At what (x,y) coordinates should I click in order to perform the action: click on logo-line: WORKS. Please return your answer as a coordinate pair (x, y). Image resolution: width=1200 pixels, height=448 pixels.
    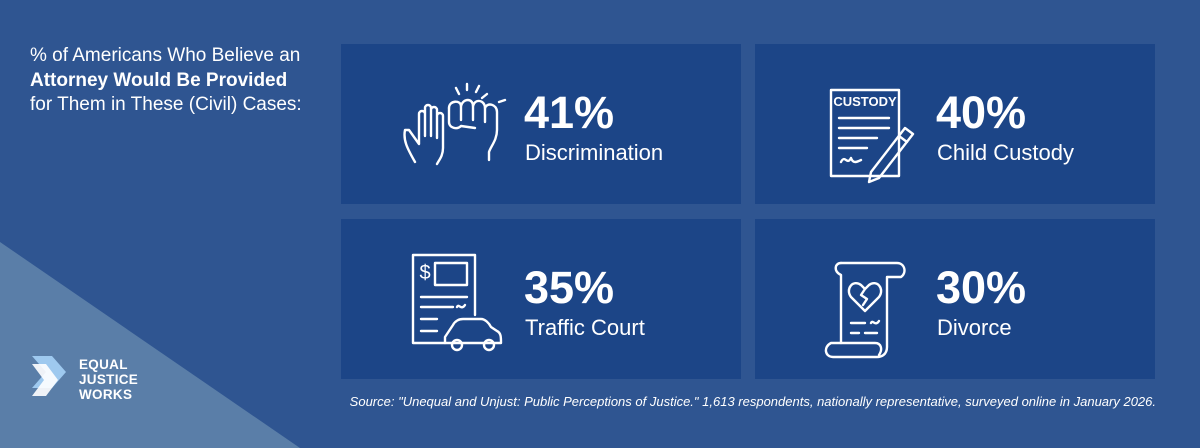
    Looking at the image, I should click on (106, 394).